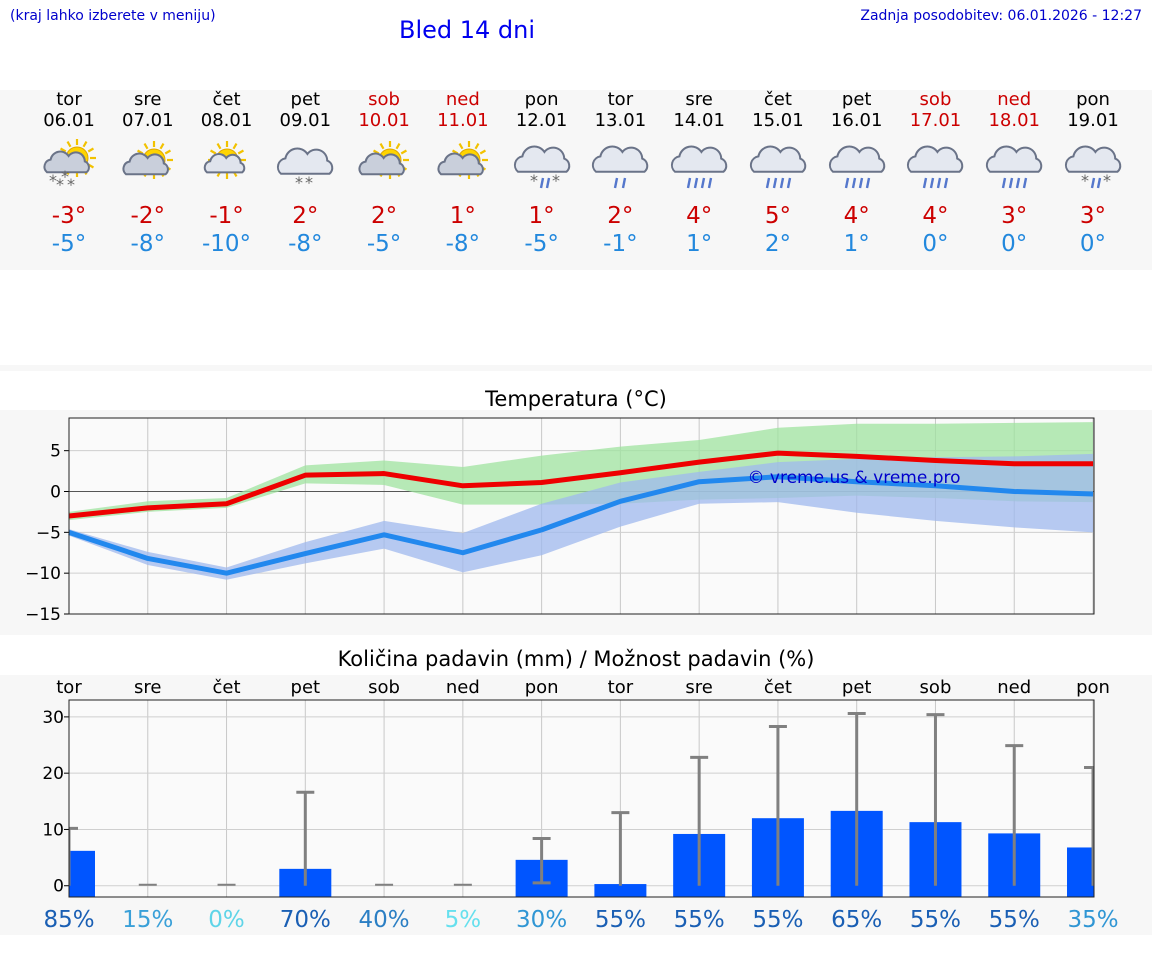  Describe the element at coordinates (1092, 920) in the screenshot. I see `precip-probability: 35%` at that location.